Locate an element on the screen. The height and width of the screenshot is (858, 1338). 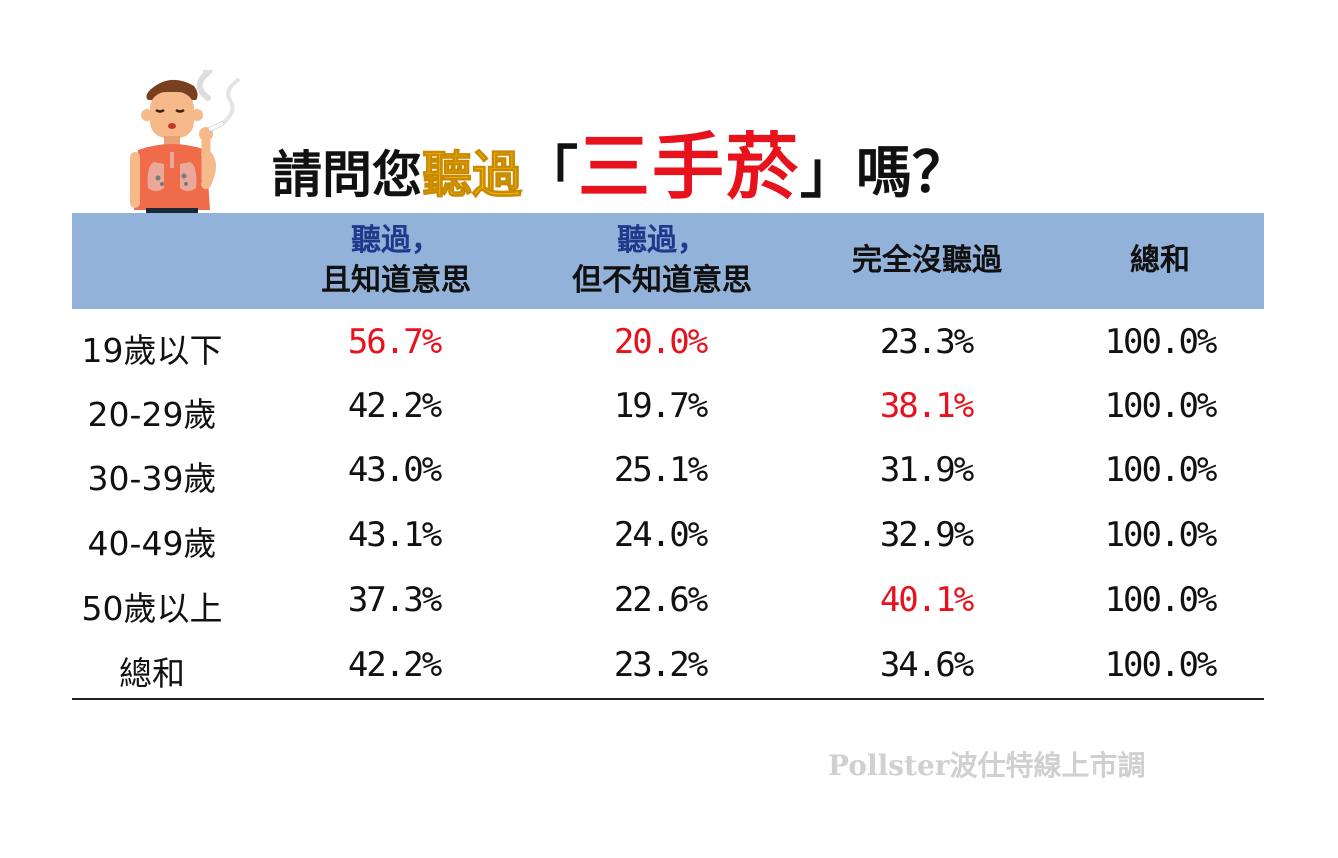
col-header-line1: 完全沒聽過 is located at coordinates (927, 260).